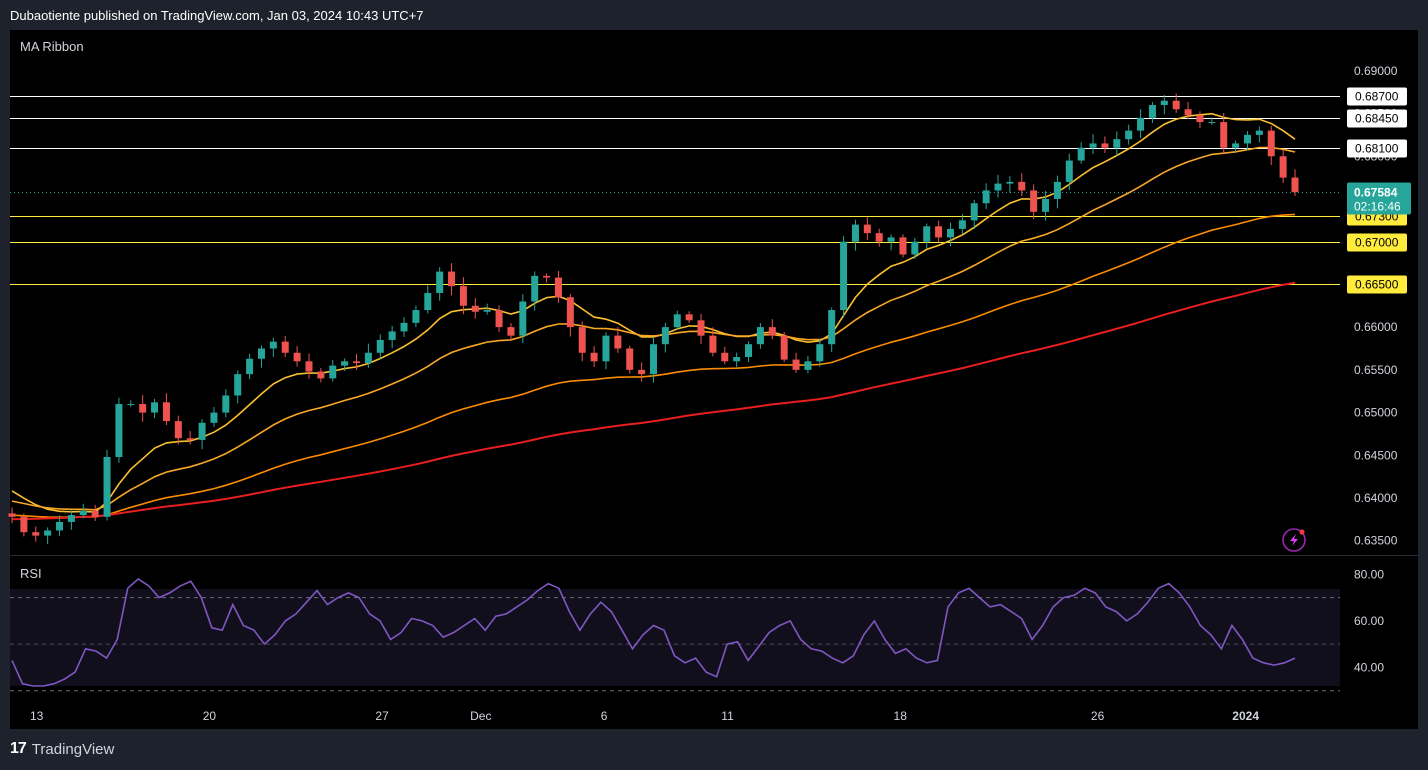 This screenshot has height=770, width=1428. What do you see at coordinates (1376, 193) in the screenshot?
I see `last-price-label: 0.67584` at bounding box center [1376, 193].